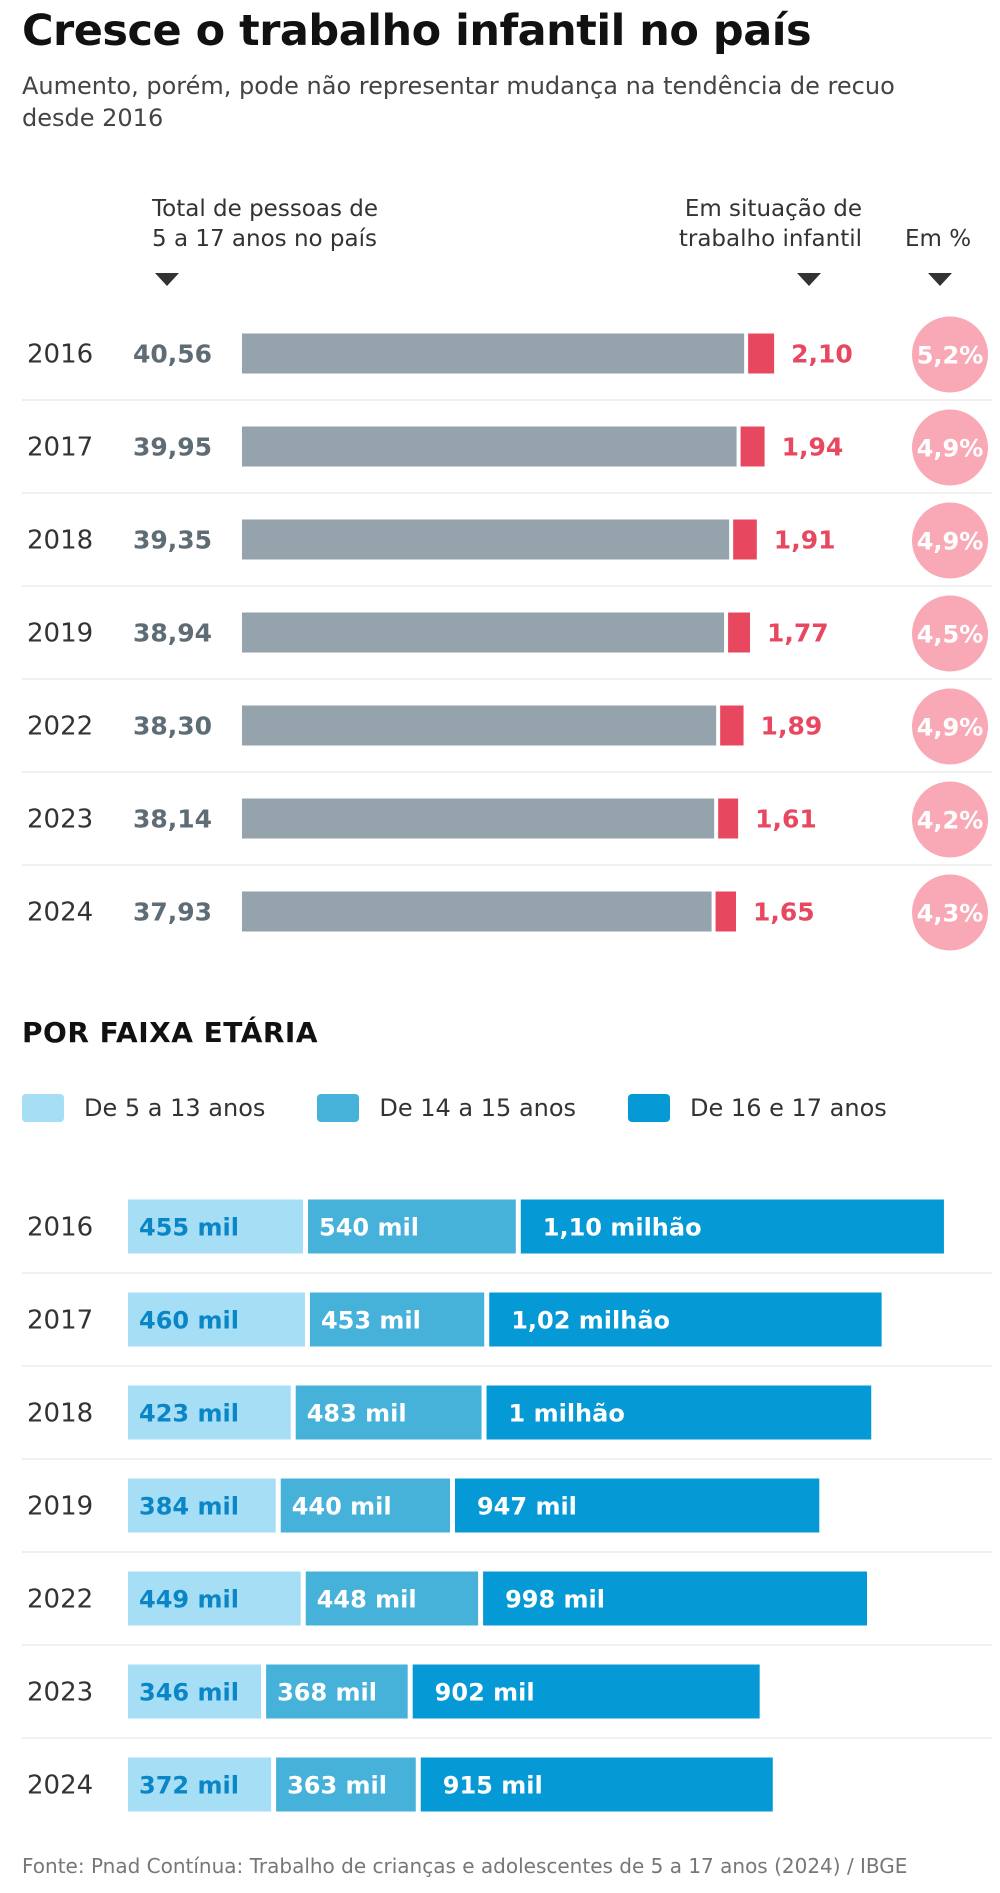  I want to click on legend-label-14-15: De 14 a 15 anos, so click(478, 1108).